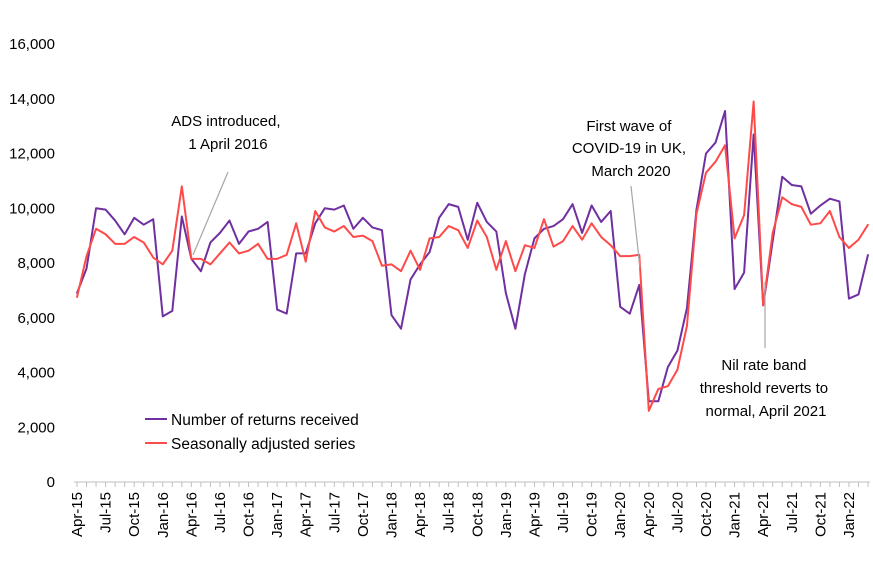 The image size is (873, 570). What do you see at coordinates (191, 514) in the screenshot?
I see `x-tick-label: Apr-16` at bounding box center [191, 514].